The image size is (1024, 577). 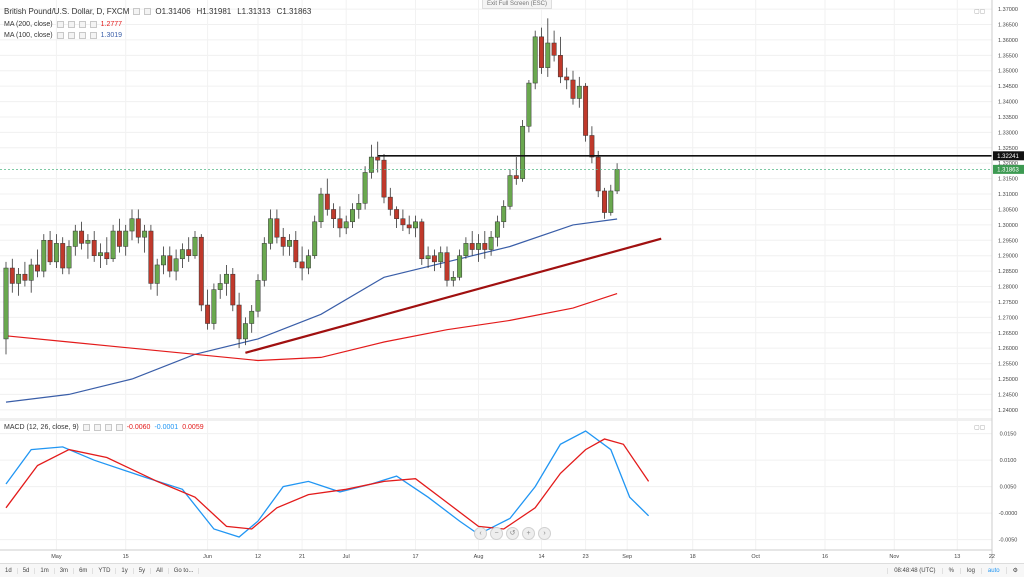 I want to click on time-tick-label: 17, so click(x=415, y=557).